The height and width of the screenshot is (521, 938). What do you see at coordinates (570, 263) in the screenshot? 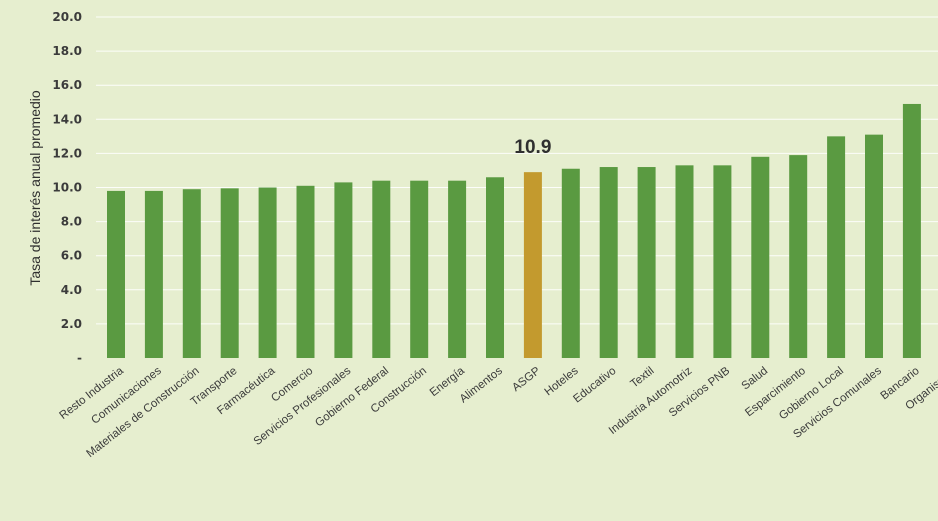
I see `bar-hoteles` at bounding box center [570, 263].